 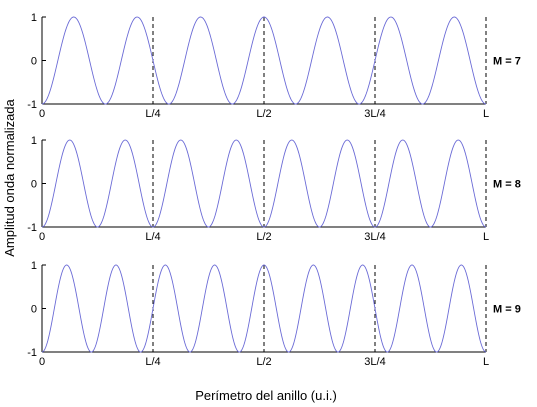 I want to click on panel-1-x-tick-label: L/4, so click(x=152, y=114).